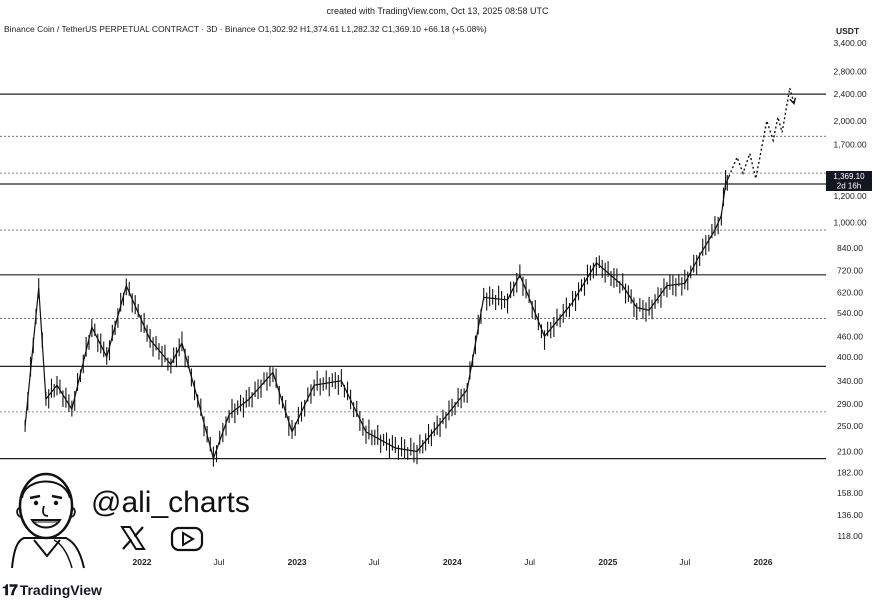 The width and height of the screenshot is (875, 612). Describe the element at coordinates (849, 71) in the screenshot. I see `y-tick-label: 2,800.00` at that location.